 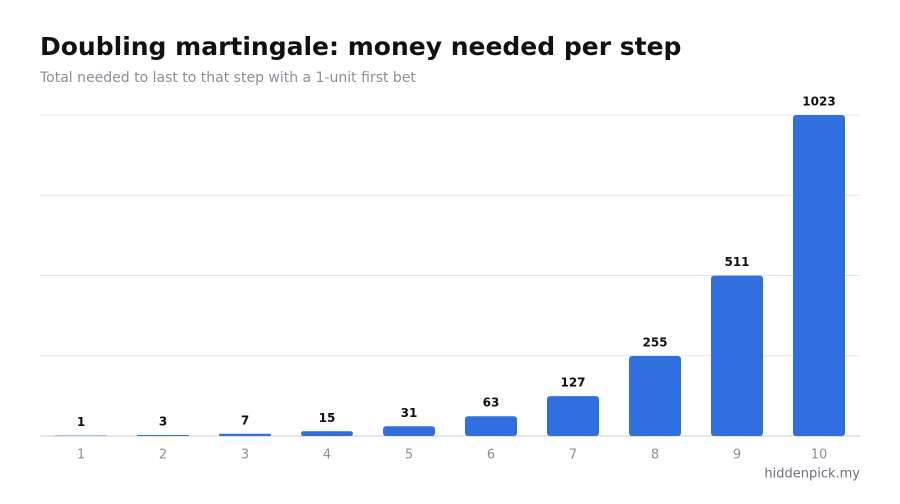 I want to click on x-tick-label: 6, so click(x=491, y=455).